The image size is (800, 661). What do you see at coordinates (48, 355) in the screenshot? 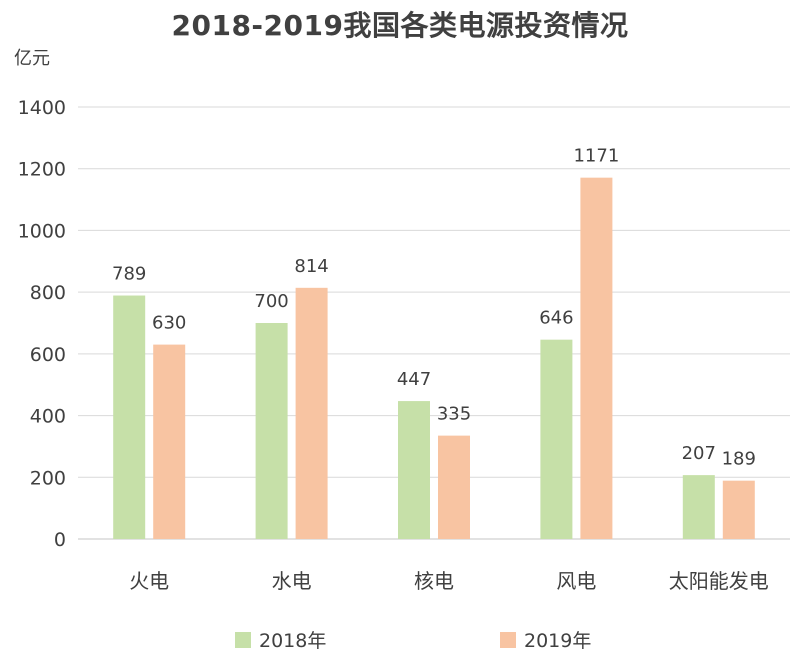
I see `y-tick-label-600: 600` at bounding box center [48, 355].